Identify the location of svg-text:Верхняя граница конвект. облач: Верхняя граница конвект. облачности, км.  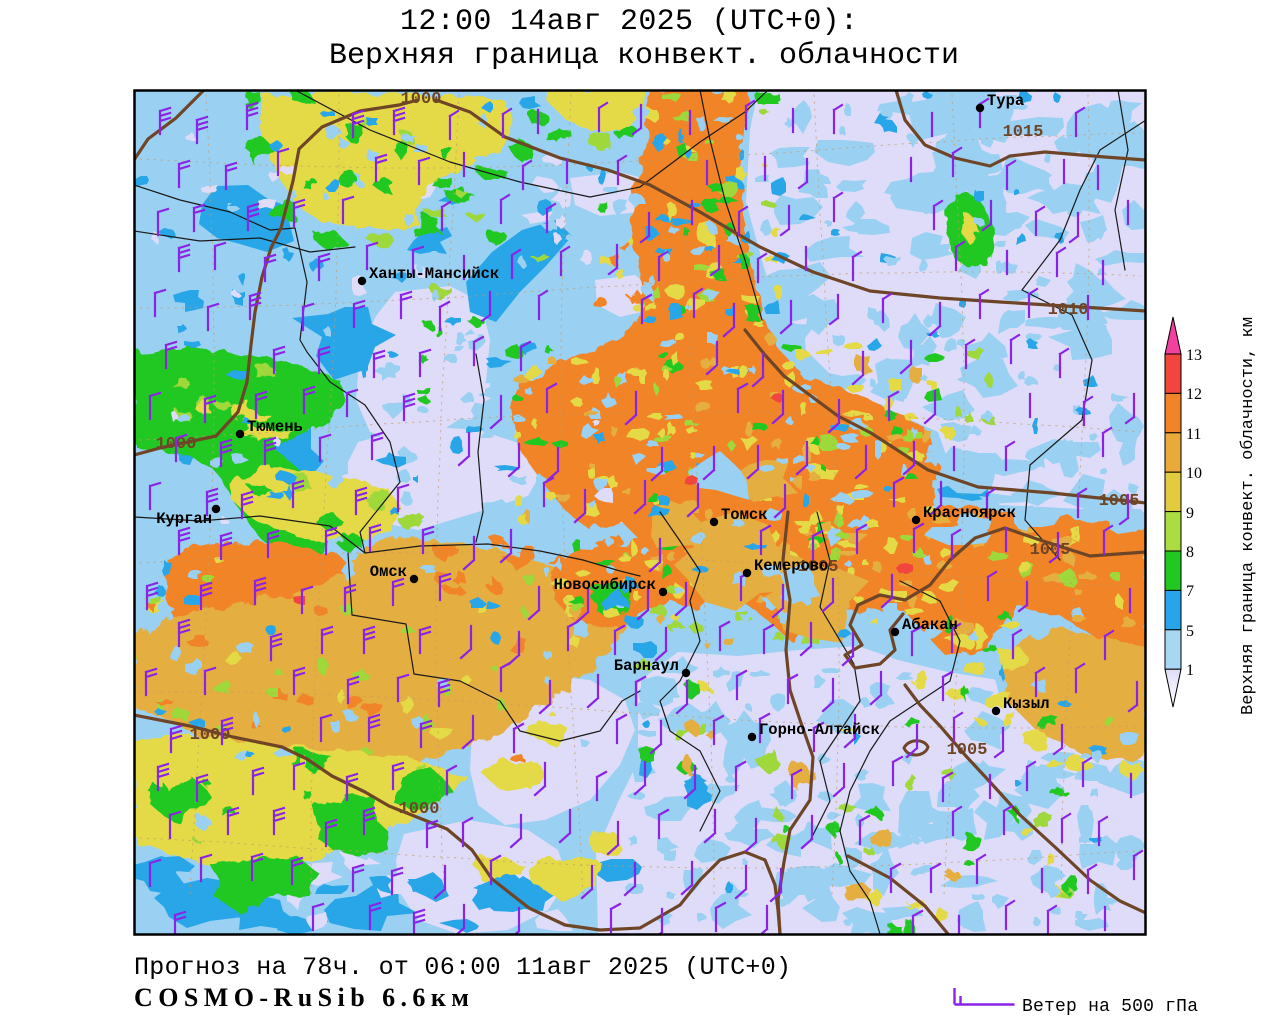
(1248, 516).